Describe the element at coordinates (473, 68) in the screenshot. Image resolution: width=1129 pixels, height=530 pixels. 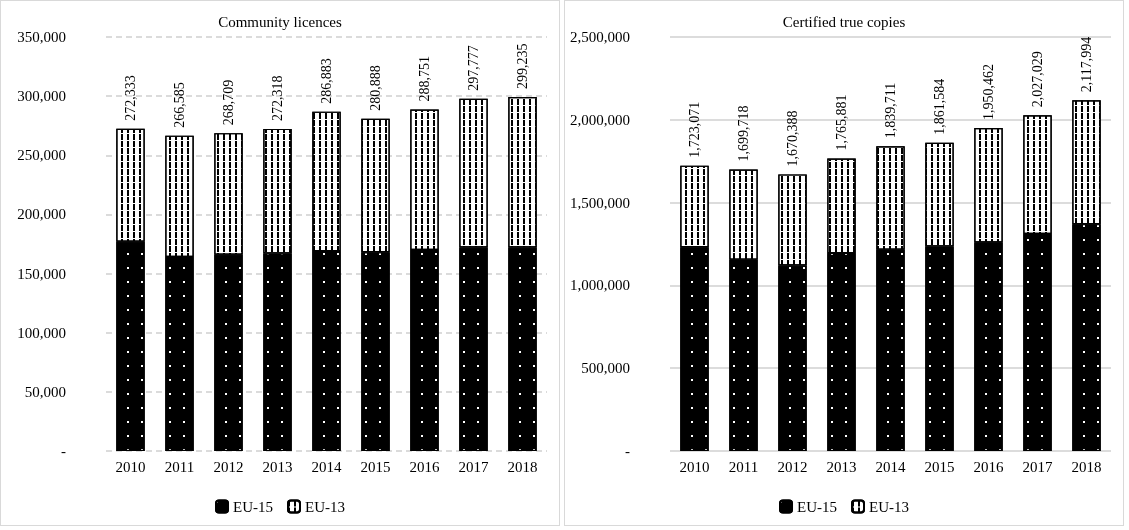
I see `total-label: 297,777` at that location.